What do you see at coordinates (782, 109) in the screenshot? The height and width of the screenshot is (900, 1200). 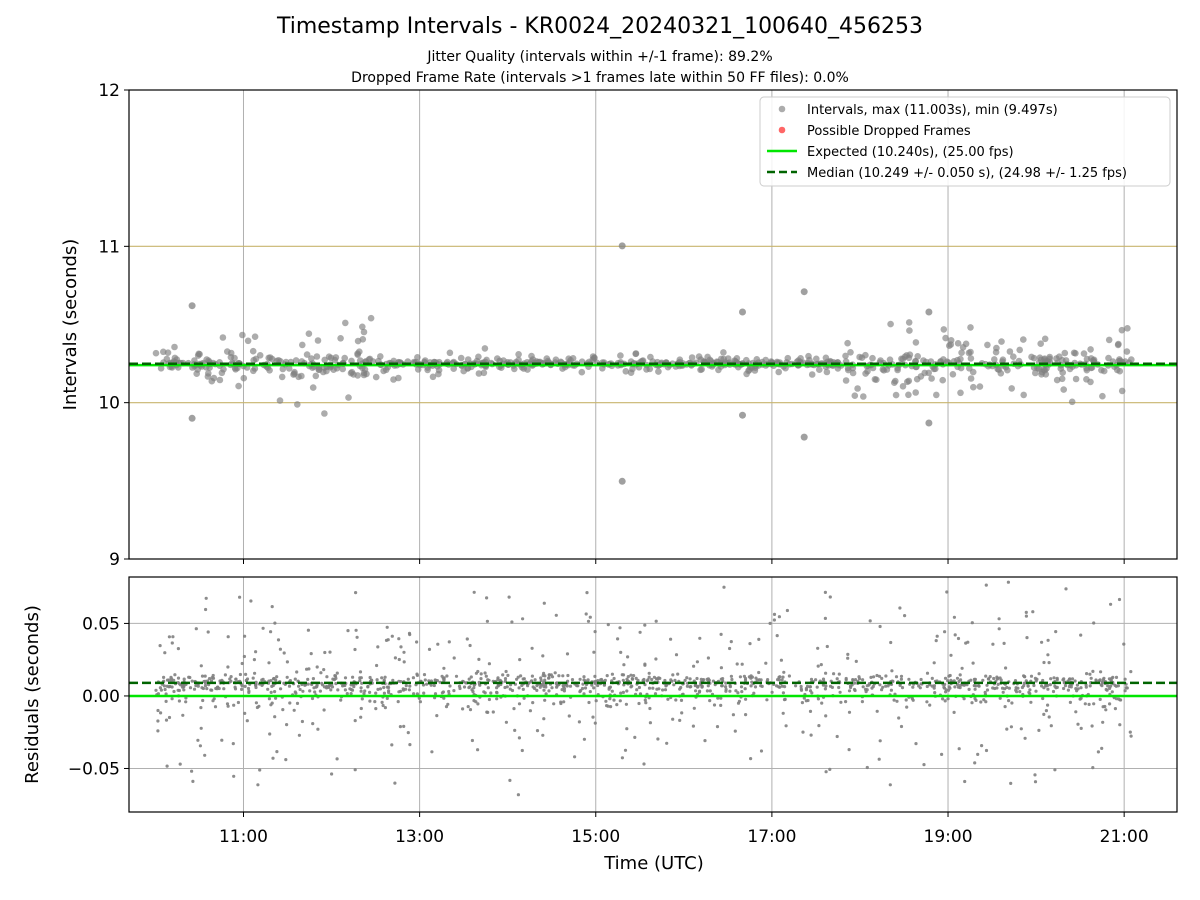 I see `legend-intervals-marker` at bounding box center [782, 109].